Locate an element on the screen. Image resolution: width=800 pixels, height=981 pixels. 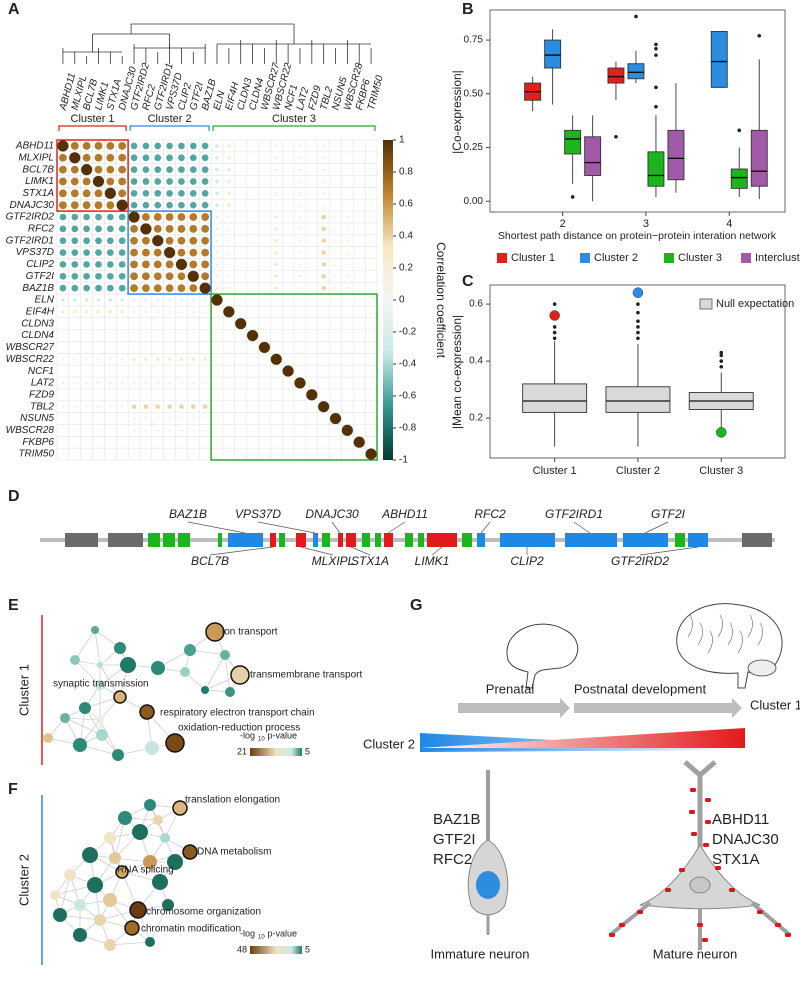
row-gene-label: EIF4H is located at coordinates (40, 311).